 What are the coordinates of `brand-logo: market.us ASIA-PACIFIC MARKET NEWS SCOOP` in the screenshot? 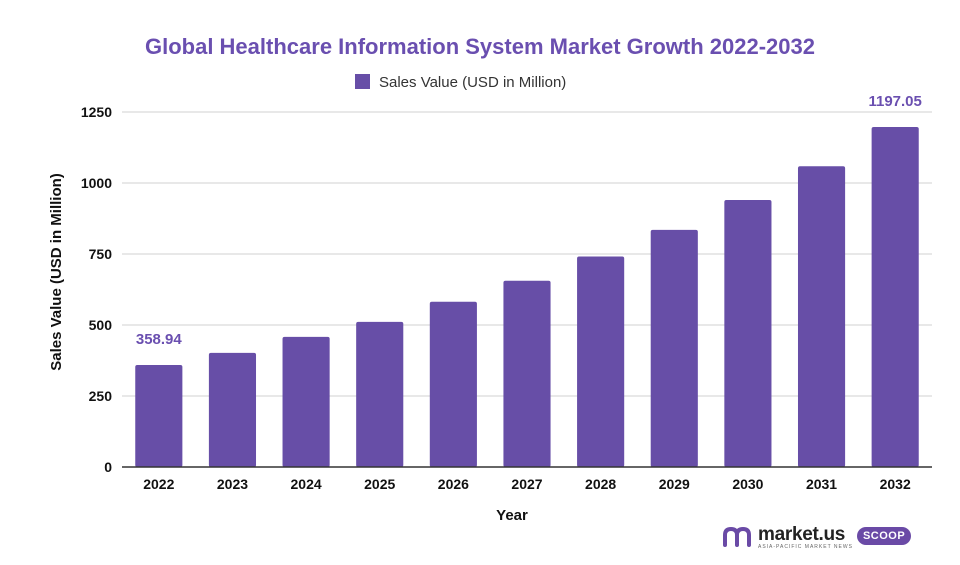 It's located at (817, 537).